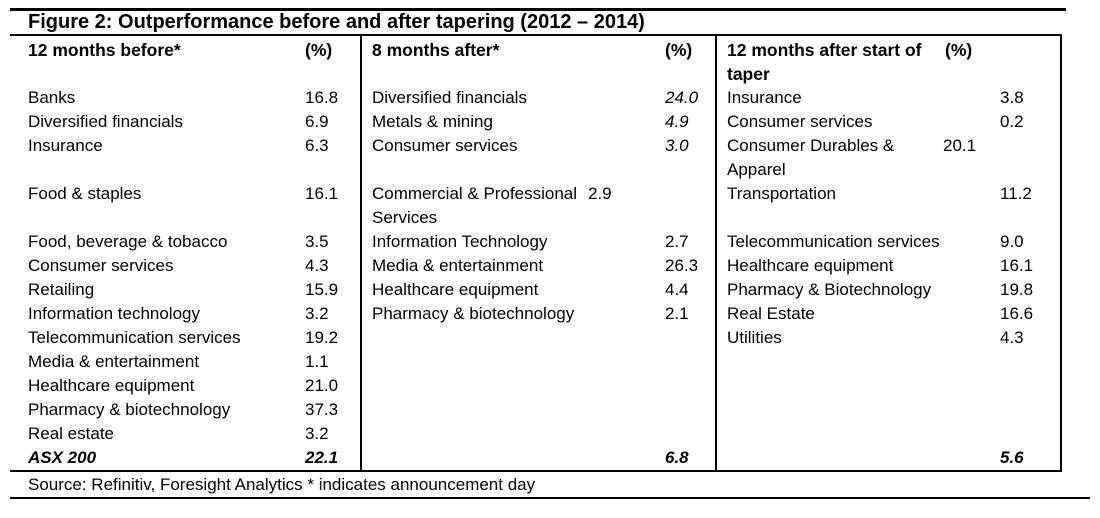 Image resolution: width=1100 pixels, height=518 pixels. I want to click on row-value: 16.6, so click(1017, 313).